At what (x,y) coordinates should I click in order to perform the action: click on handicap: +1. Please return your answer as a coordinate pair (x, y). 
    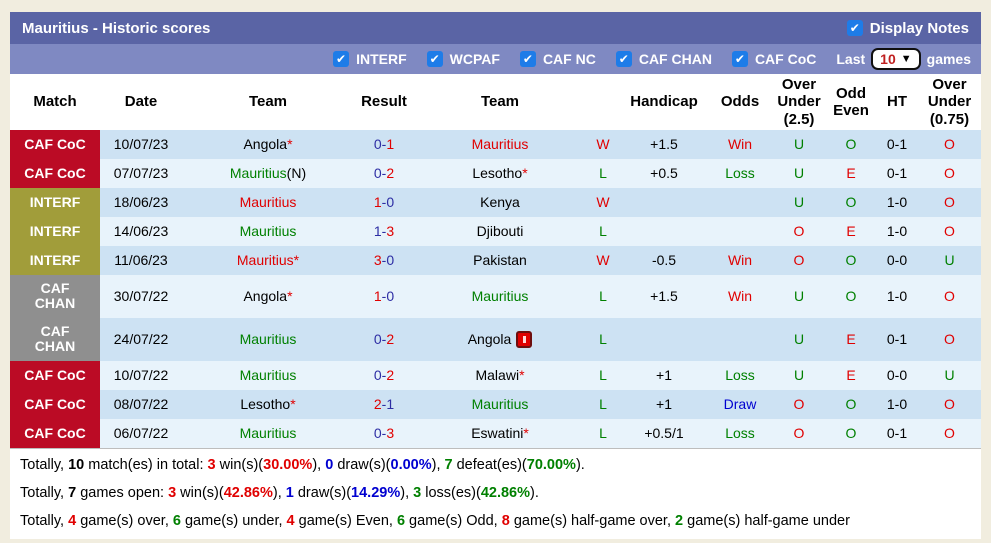
    Looking at the image, I should click on (664, 374).